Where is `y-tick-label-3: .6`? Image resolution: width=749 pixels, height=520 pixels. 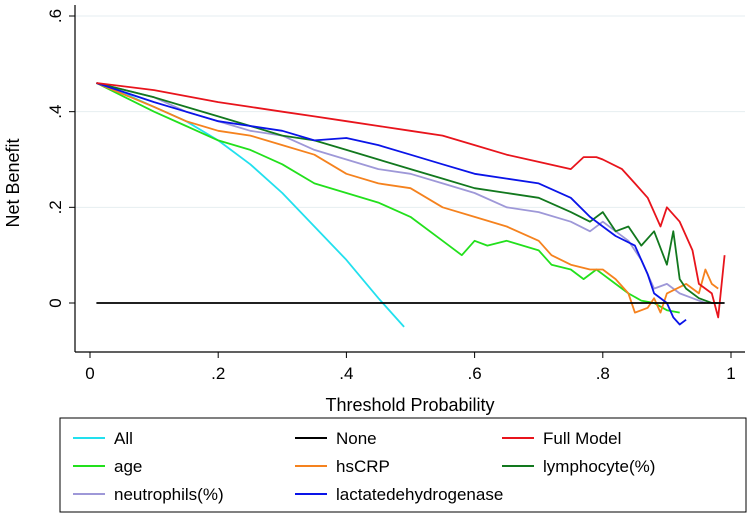 y-tick-label-3: .6 is located at coordinates (55, 16).